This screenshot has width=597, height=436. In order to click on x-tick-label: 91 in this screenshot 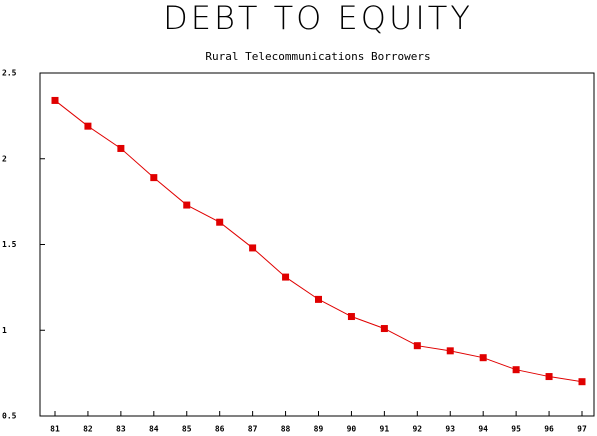, I will do `click(385, 429)`.